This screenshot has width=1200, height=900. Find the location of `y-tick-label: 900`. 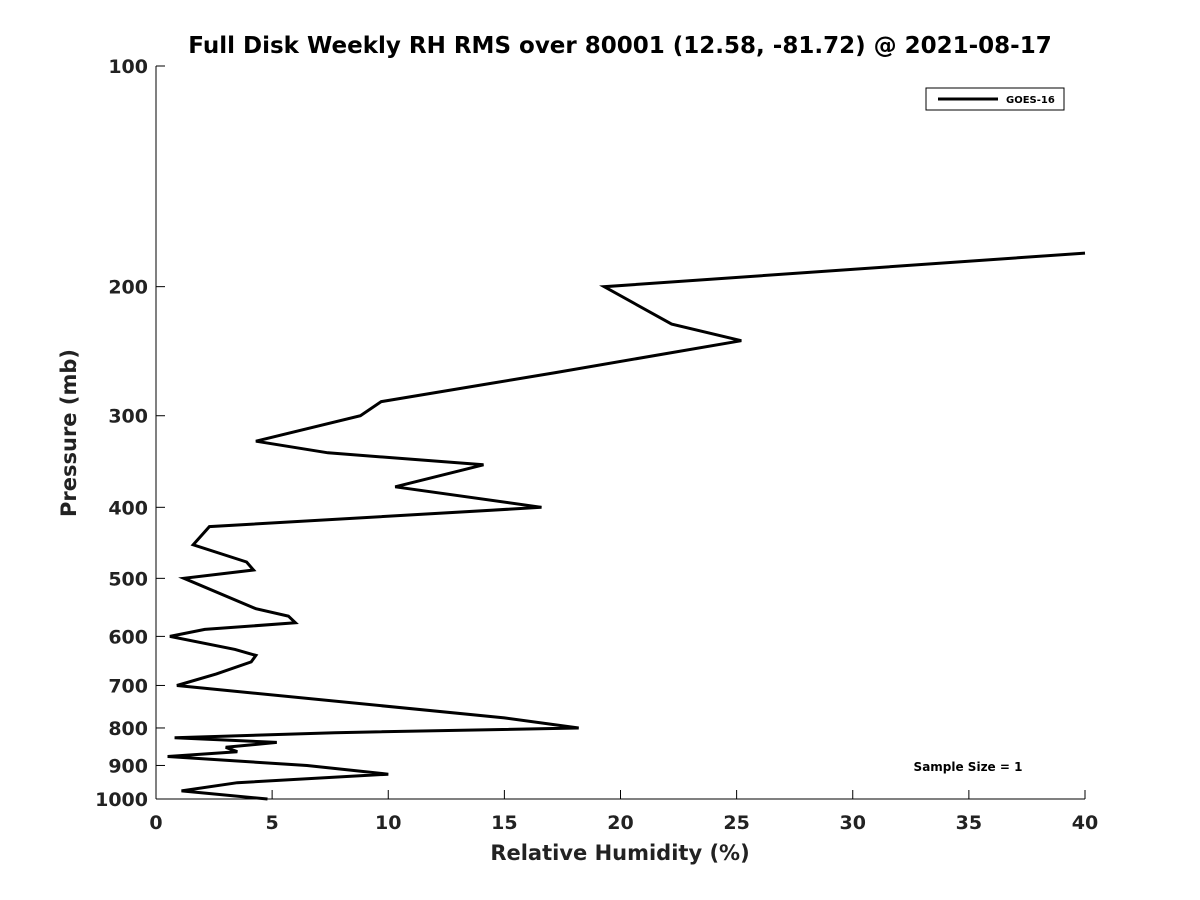

y-tick-label: 900 is located at coordinates (128, 766).